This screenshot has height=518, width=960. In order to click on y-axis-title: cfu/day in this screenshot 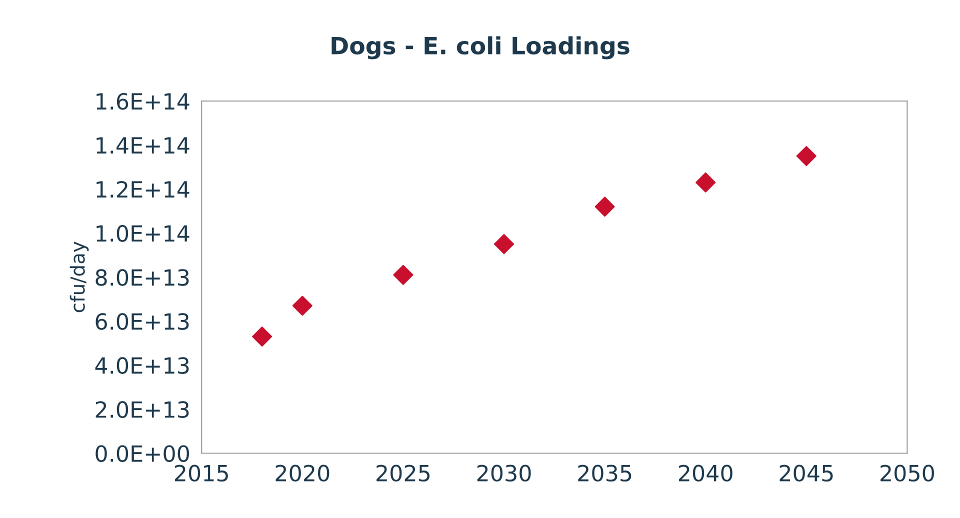, I will do `click(79, 277)`.